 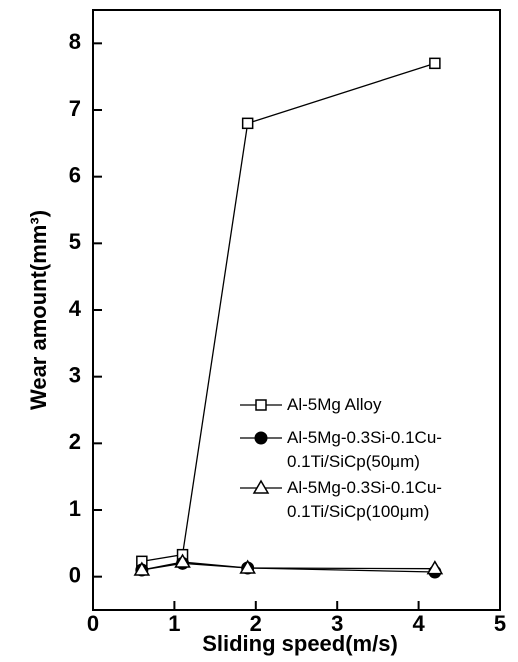 What do you see at coordinates (364, 449) in the screenshot?
I see `legend-label: Al-5Mg-0.3Si-0.1Cu-0.1Ti/SiCp(50μm)` at bounding box center [364, 449].